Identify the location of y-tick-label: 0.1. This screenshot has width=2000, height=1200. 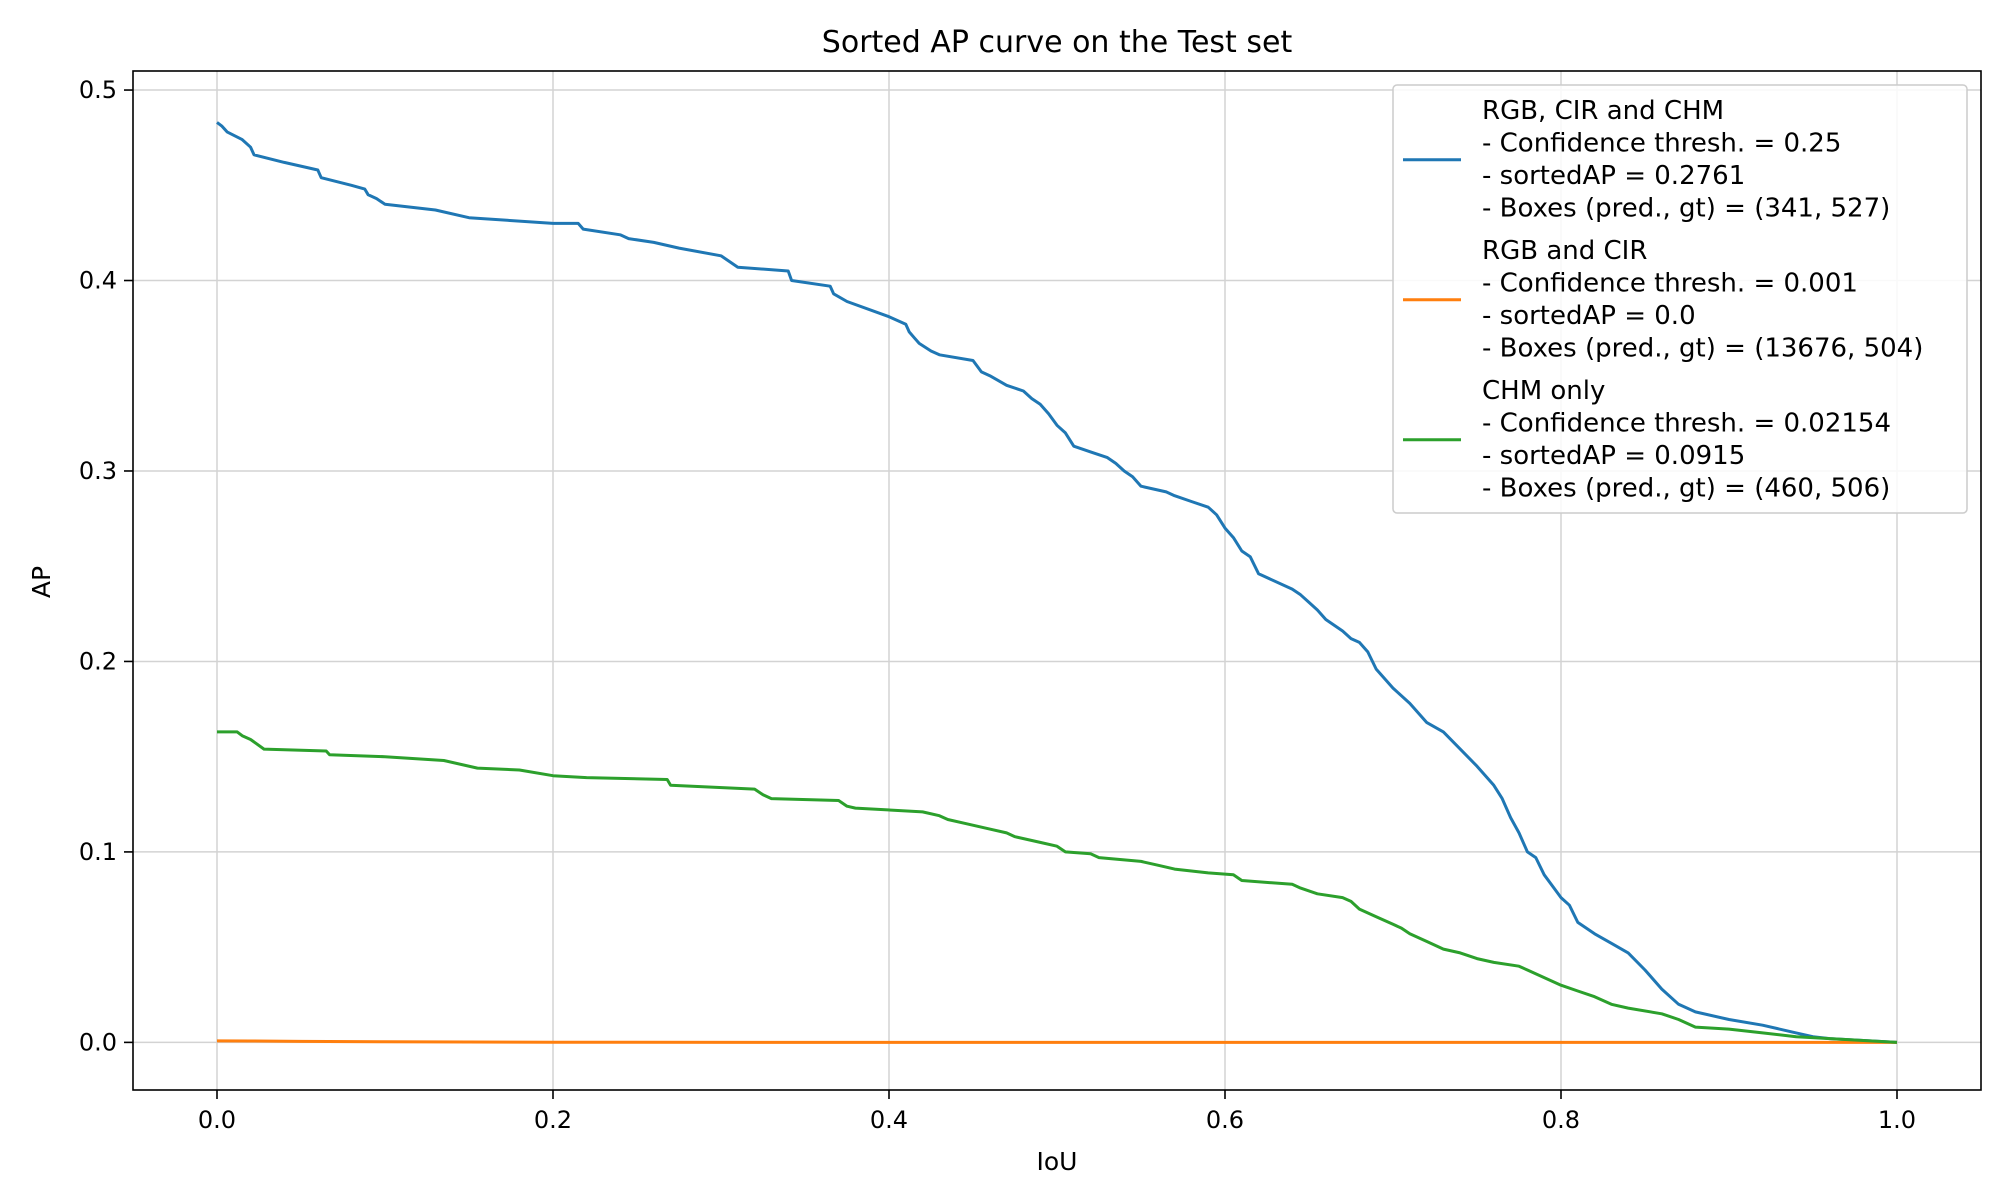
(98, 852).